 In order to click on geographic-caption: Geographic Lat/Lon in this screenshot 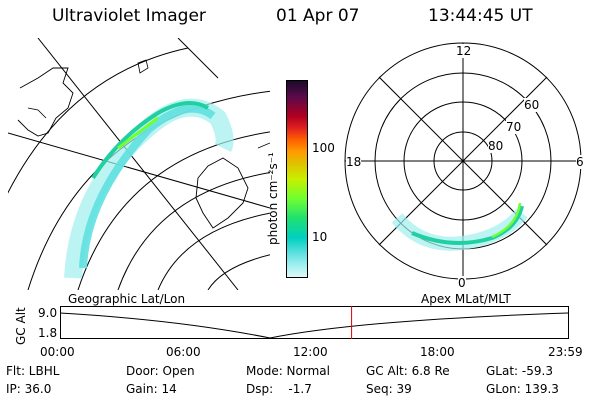, I will do `click(127, 299)`.